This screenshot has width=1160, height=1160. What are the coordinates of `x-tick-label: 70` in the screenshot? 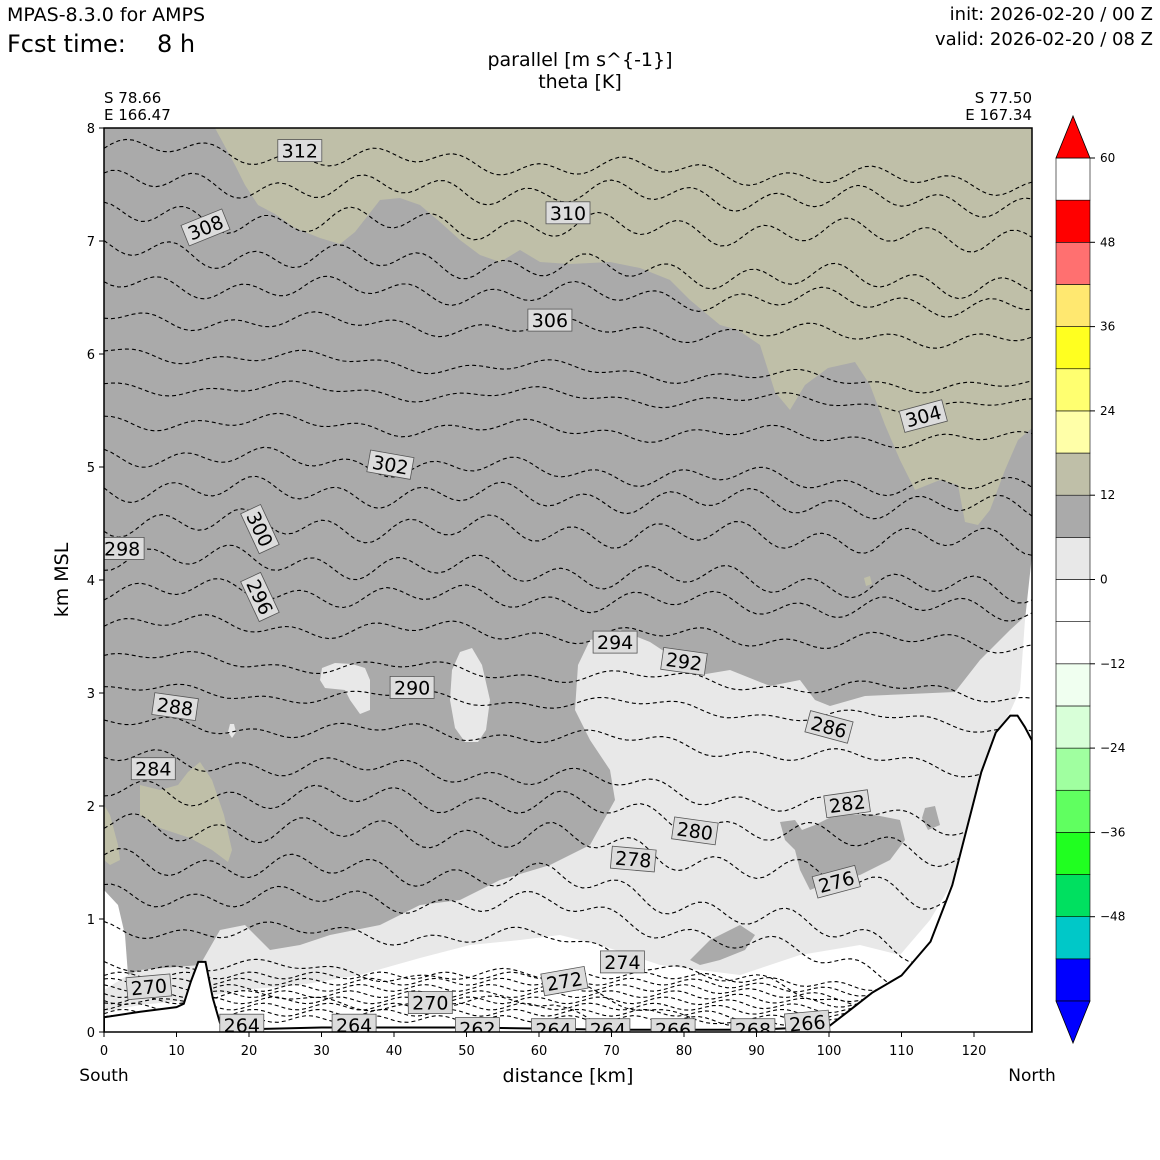 It's located at (611, 1051).